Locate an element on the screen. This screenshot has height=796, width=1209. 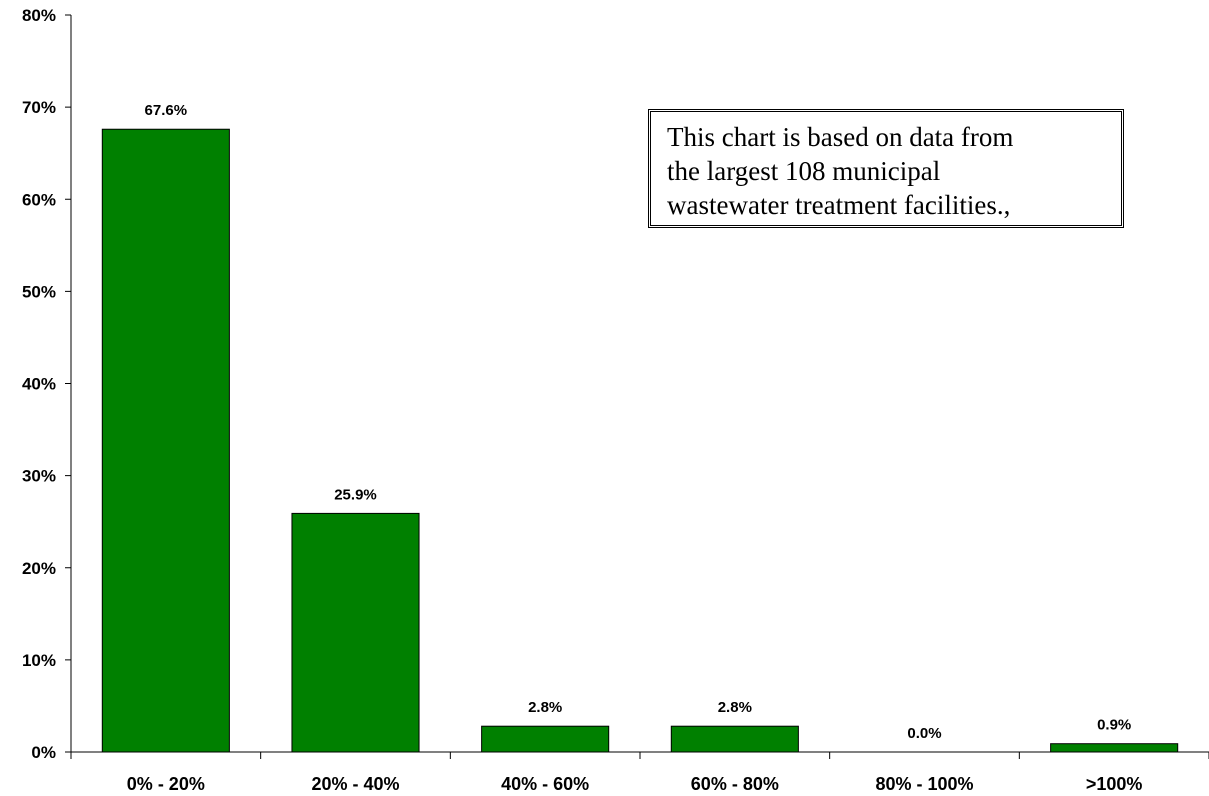
y-tick-label: 50% is located at coordinates (39, 291).